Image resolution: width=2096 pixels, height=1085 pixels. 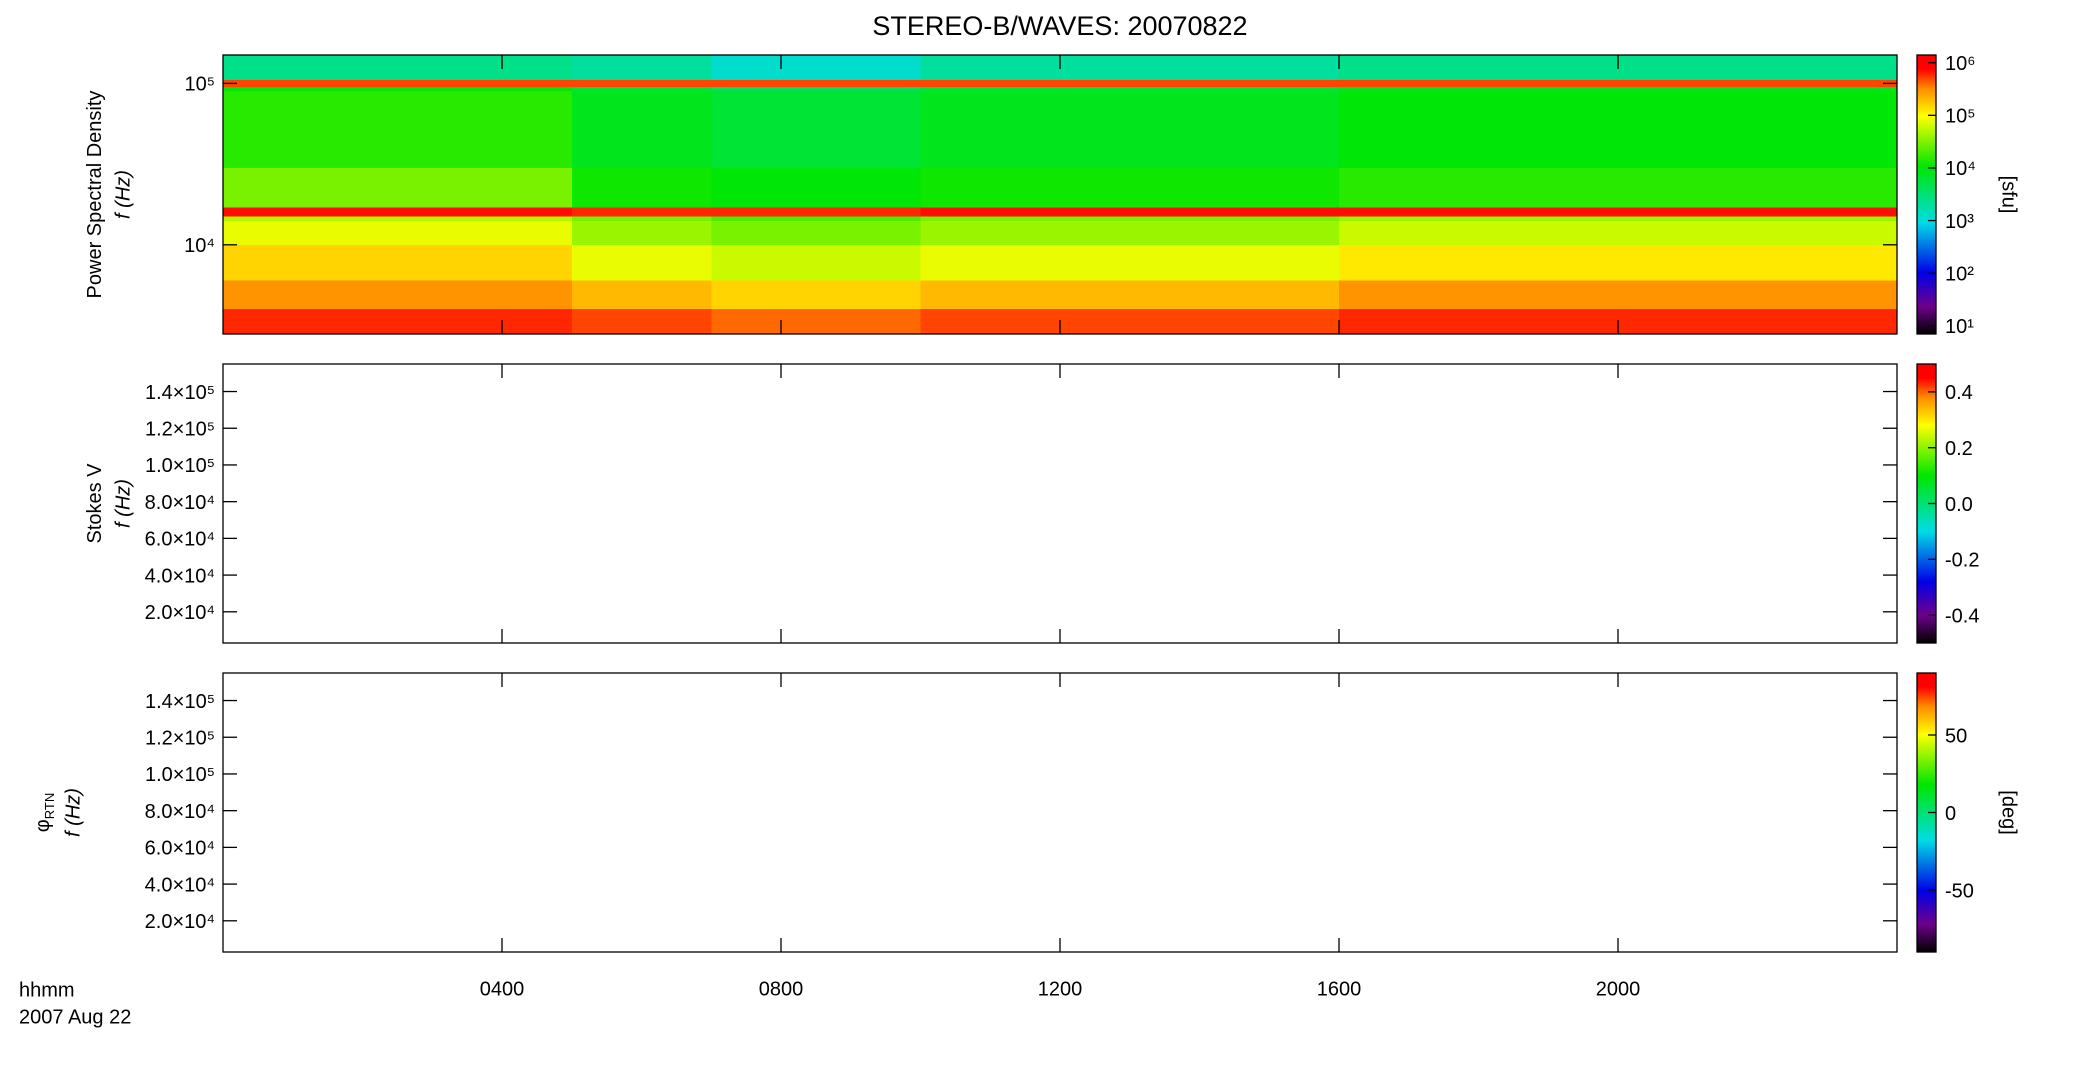 I want to click on y-axis-label-text: Power Spectral Density, so click(x=95, y=195).